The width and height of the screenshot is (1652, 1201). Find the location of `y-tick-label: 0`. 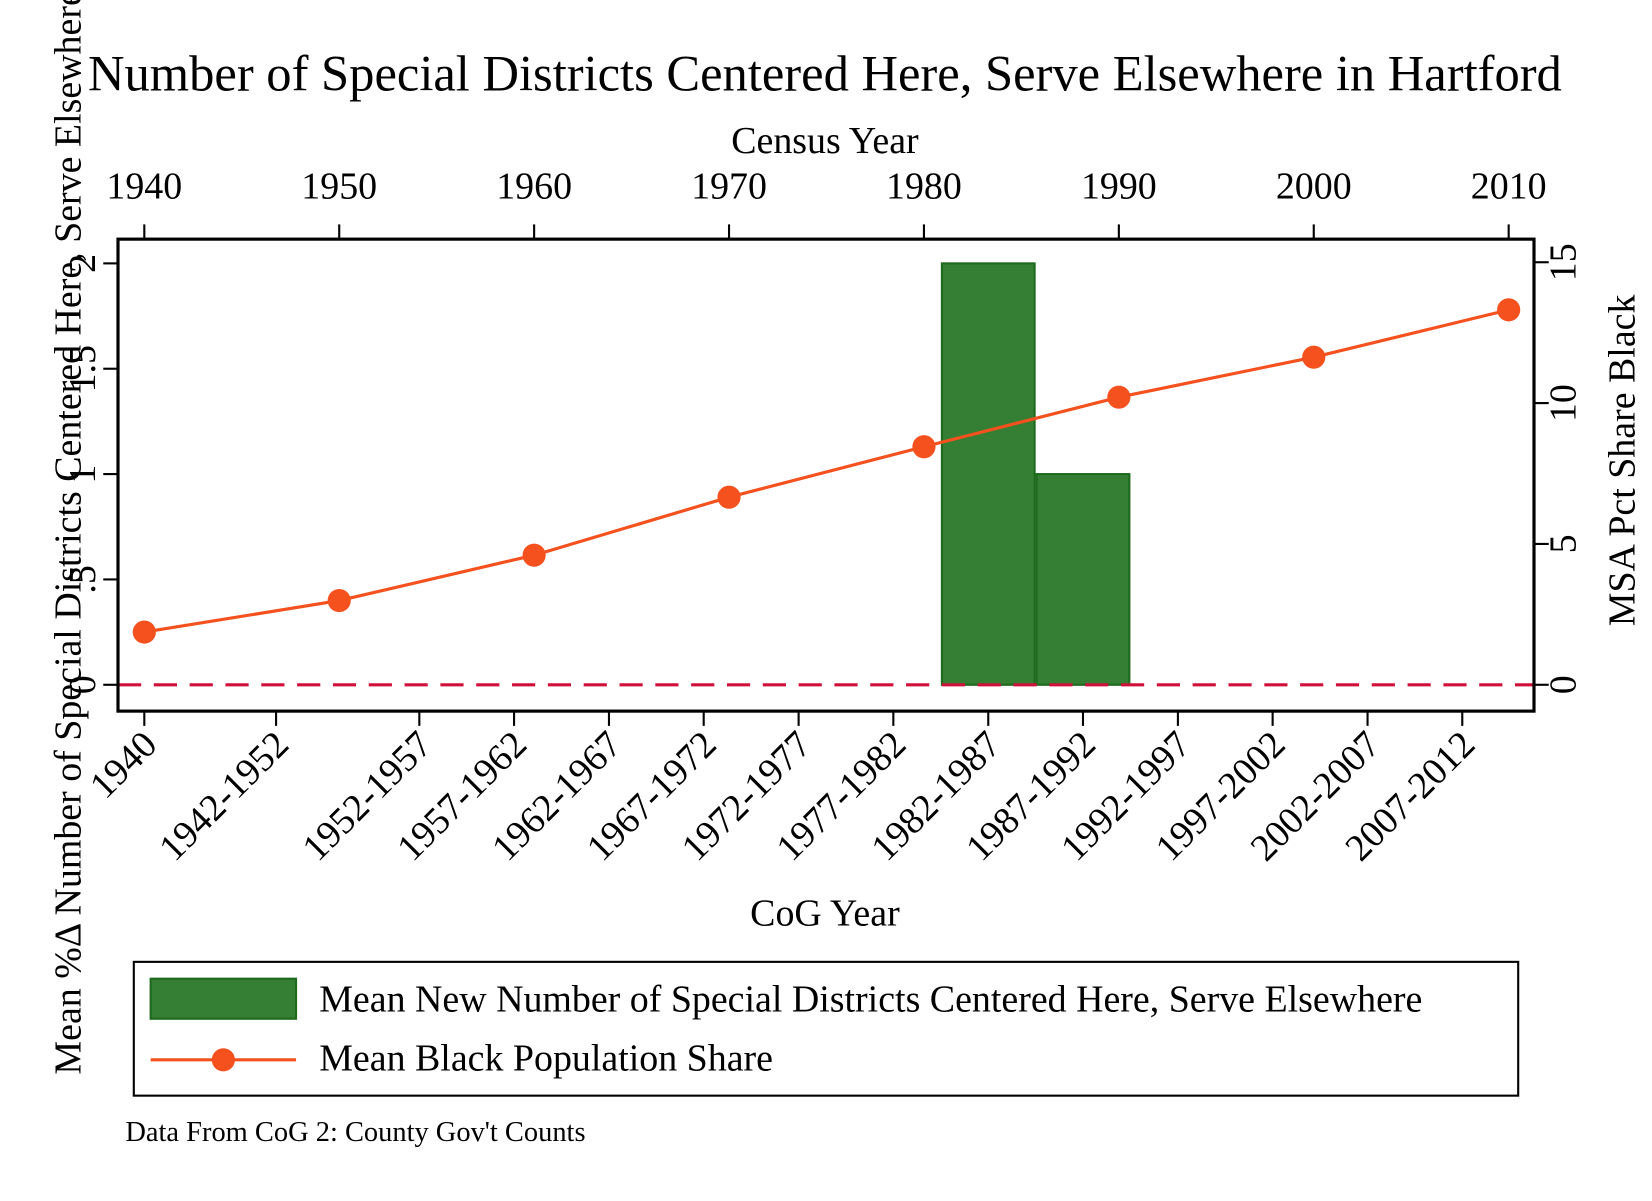

y-tick-label: 0 is located at coordinates (83, 684).